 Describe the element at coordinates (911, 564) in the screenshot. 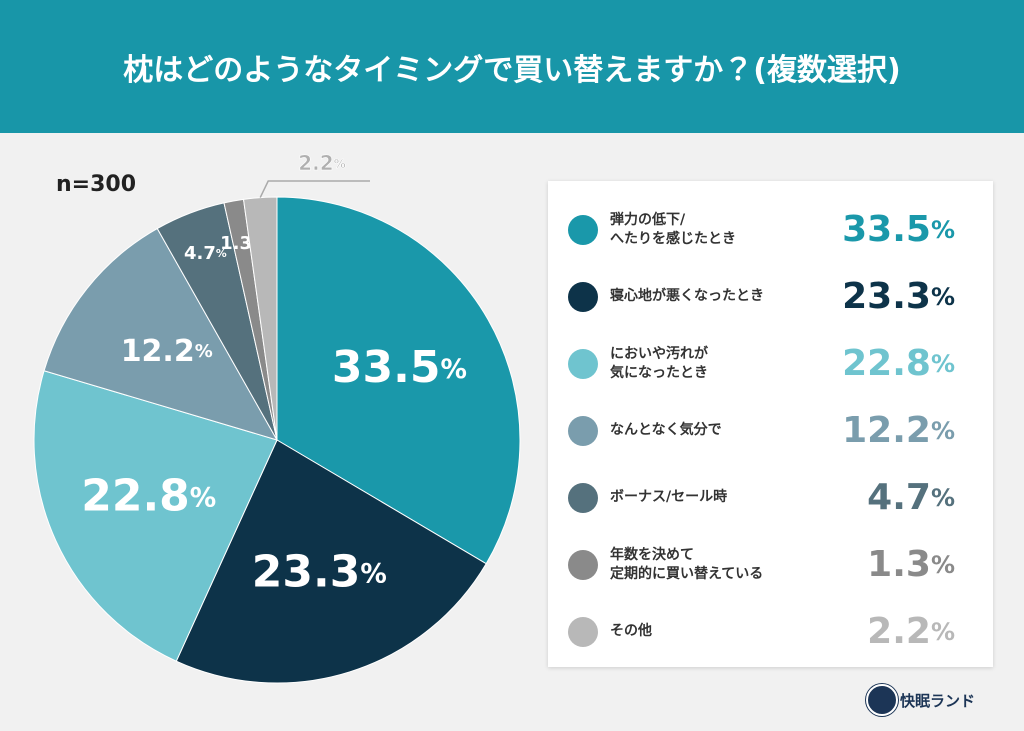

I see `legend-value: 1.3%` at that location.